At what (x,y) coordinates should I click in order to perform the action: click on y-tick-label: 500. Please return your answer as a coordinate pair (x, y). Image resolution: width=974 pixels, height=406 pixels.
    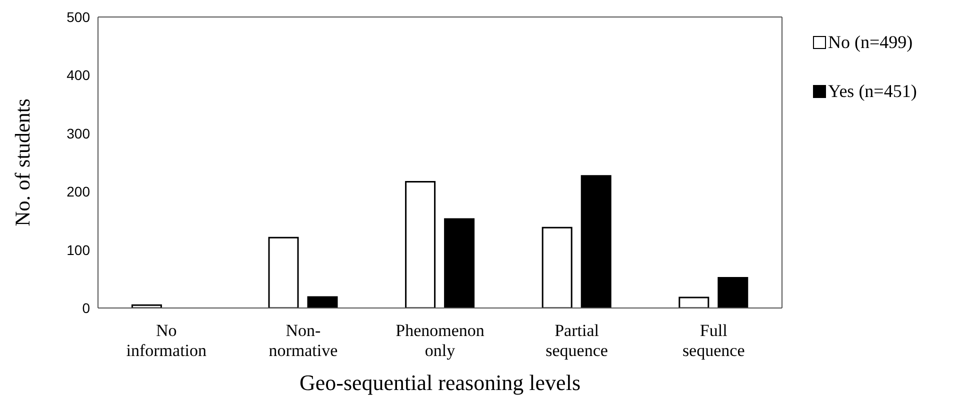
    Looking at the image, I should click on (78, 16).